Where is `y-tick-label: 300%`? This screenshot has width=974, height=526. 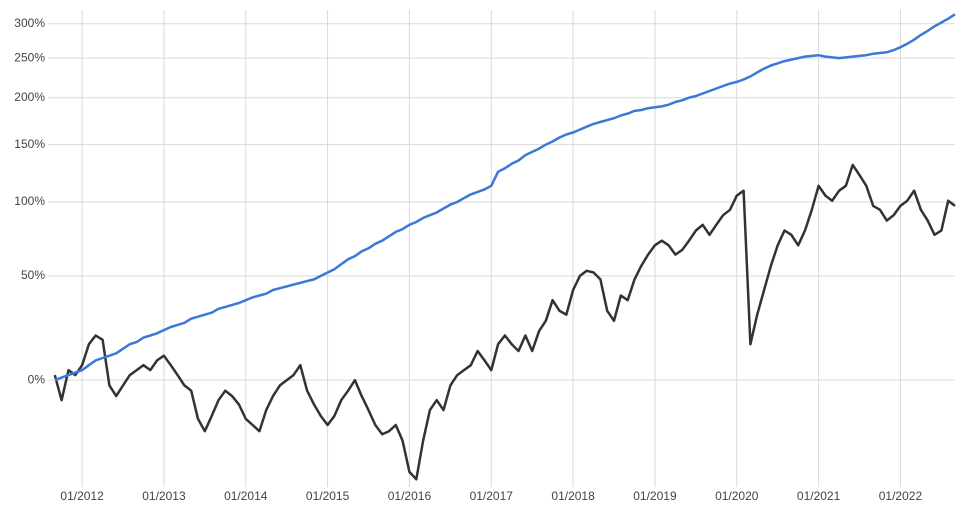
y-tick-label: 300% is located at coordinates (29, 23).